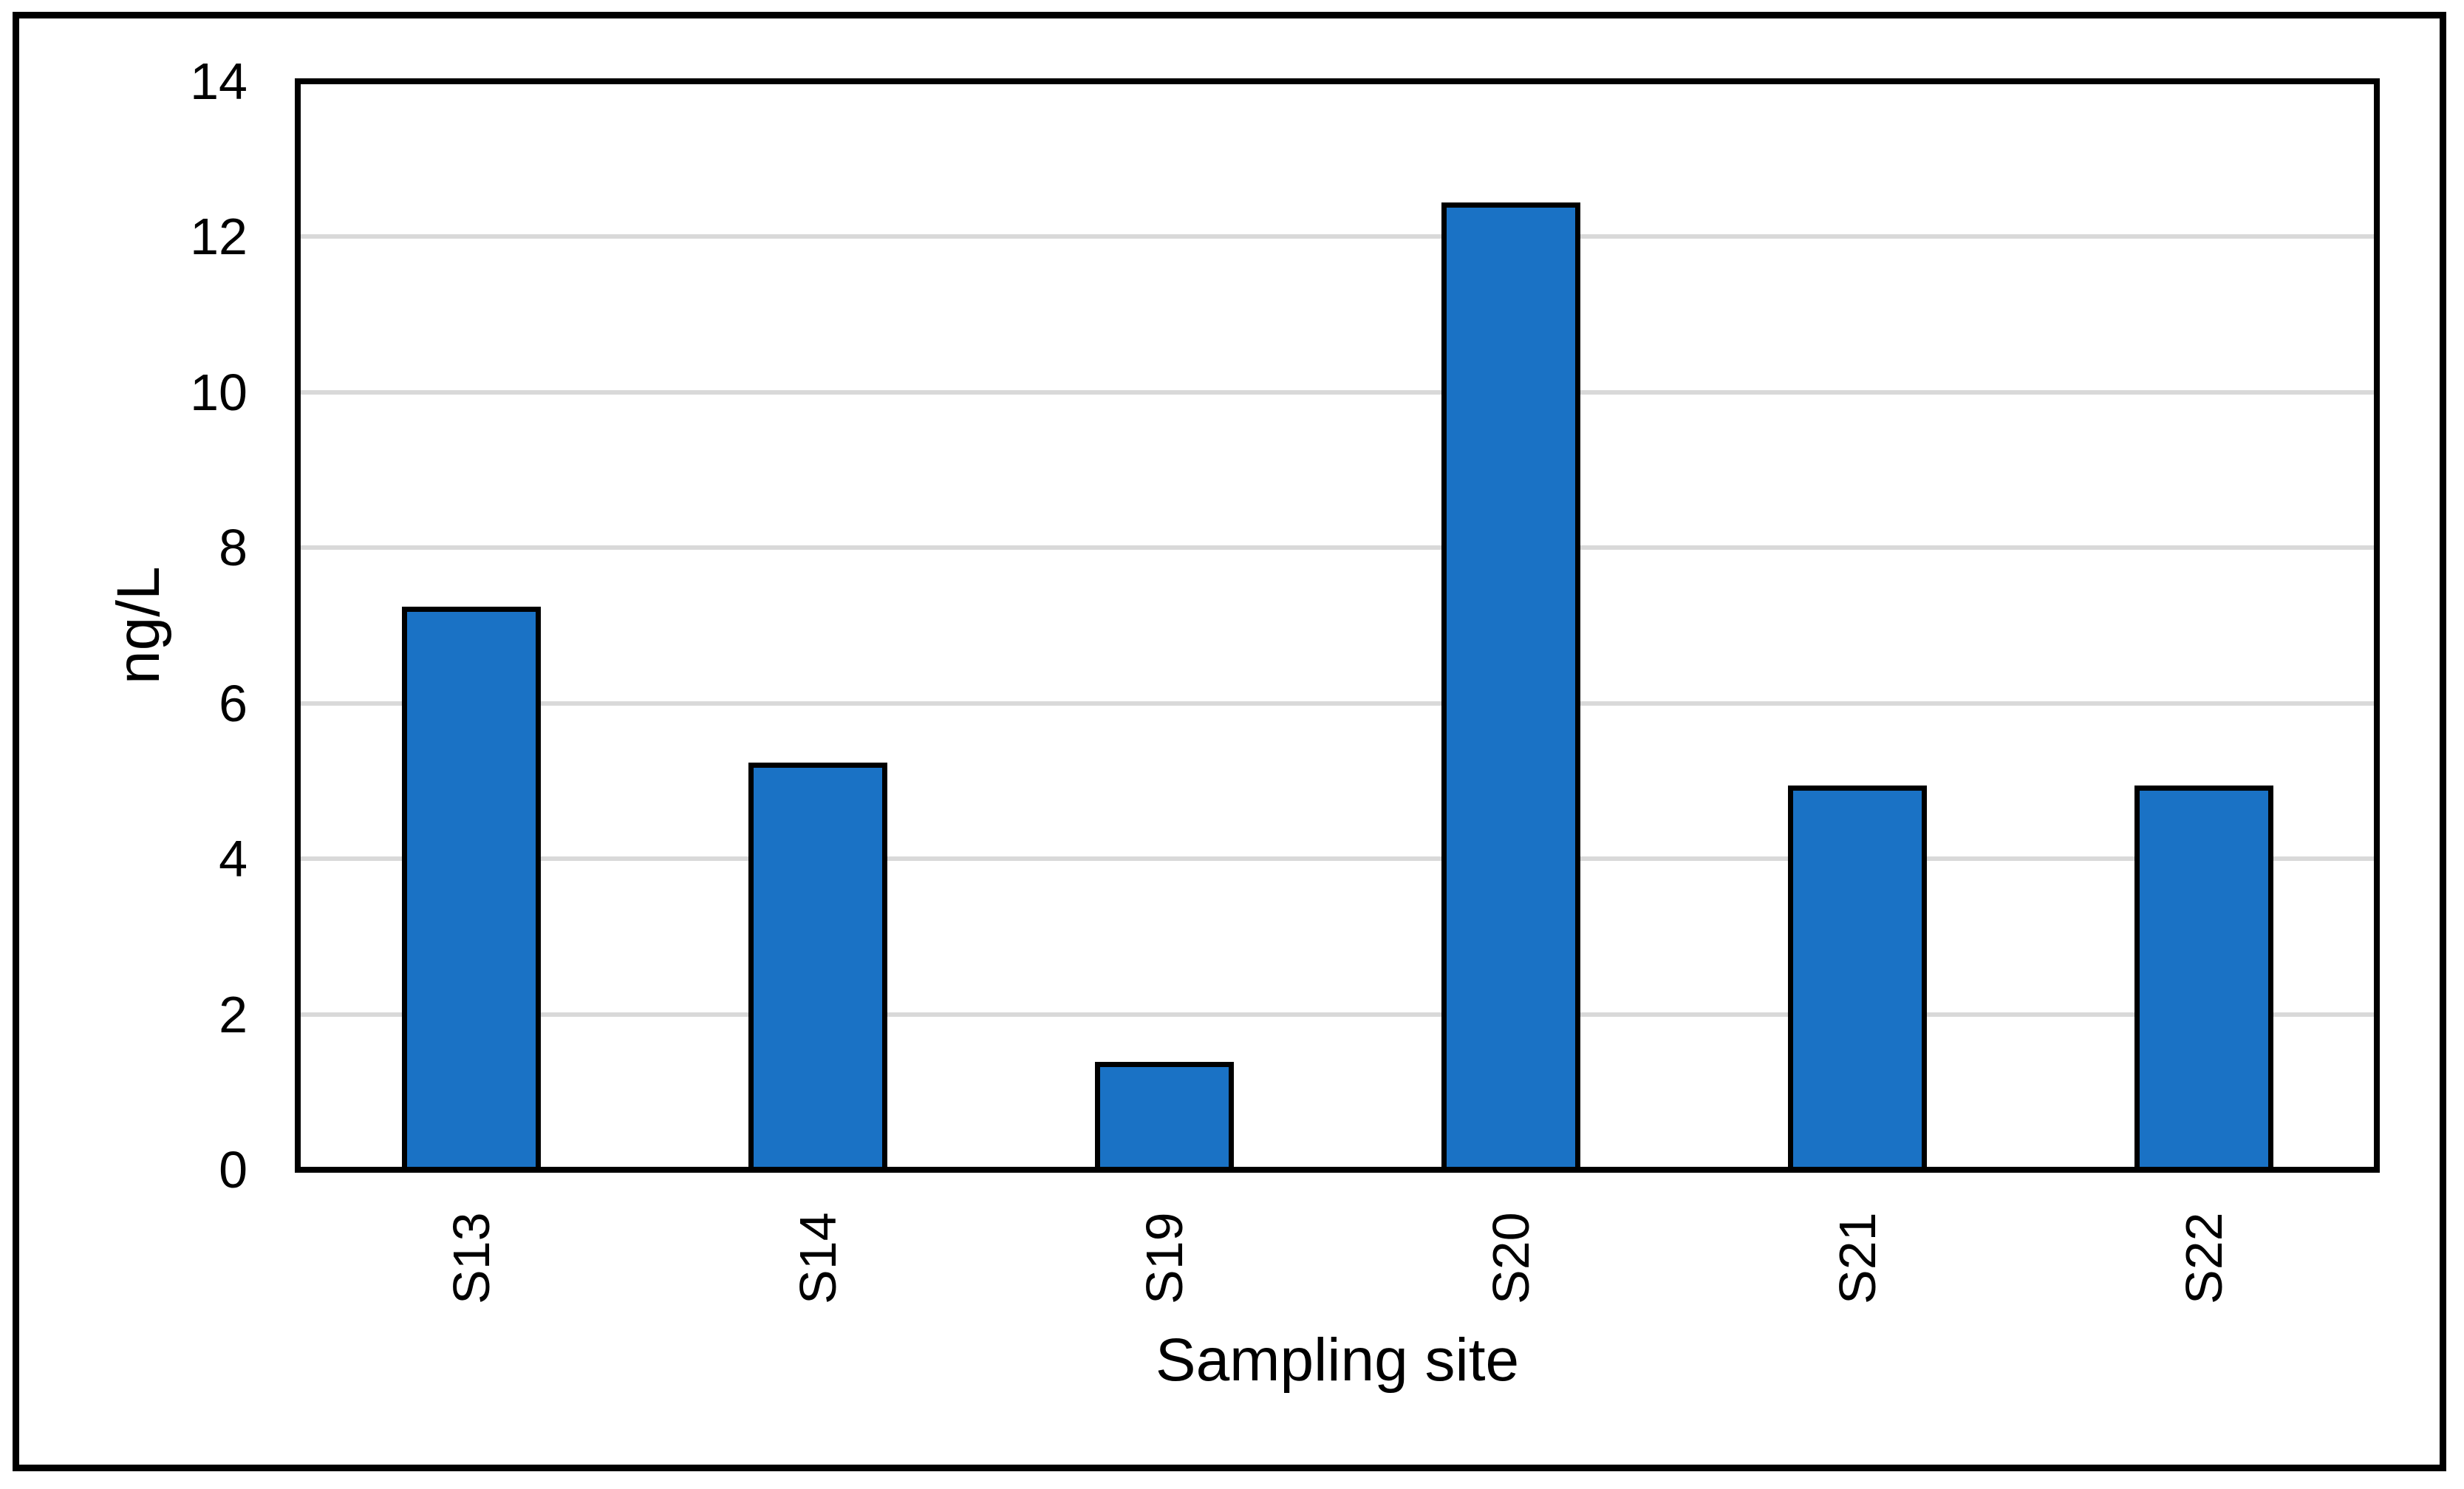 The image size is (2464, 1489). What do you see at coordinates (233, 703) in the screenshot?
I see `y-tick-label-6: 6` at bounding box center [233, 703].